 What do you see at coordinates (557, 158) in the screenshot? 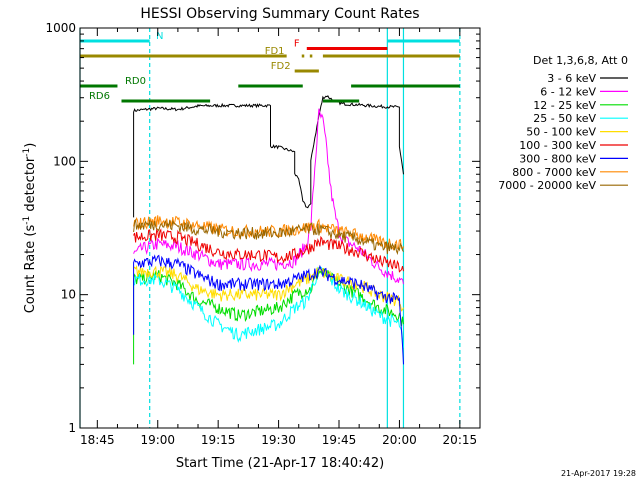
I see `legend-label-6: 300 - 800 keV` at bounding box center [557, 158].